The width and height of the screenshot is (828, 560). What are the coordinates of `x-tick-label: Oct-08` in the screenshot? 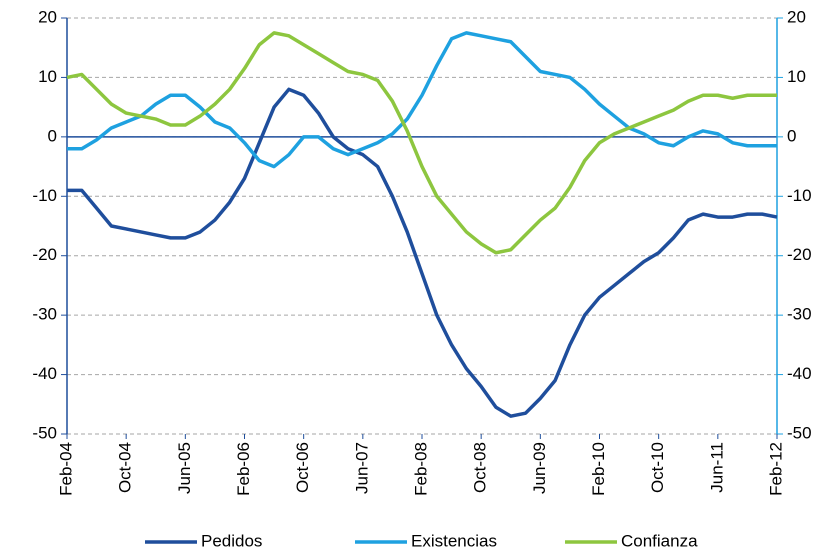 It's located at (480, 467).